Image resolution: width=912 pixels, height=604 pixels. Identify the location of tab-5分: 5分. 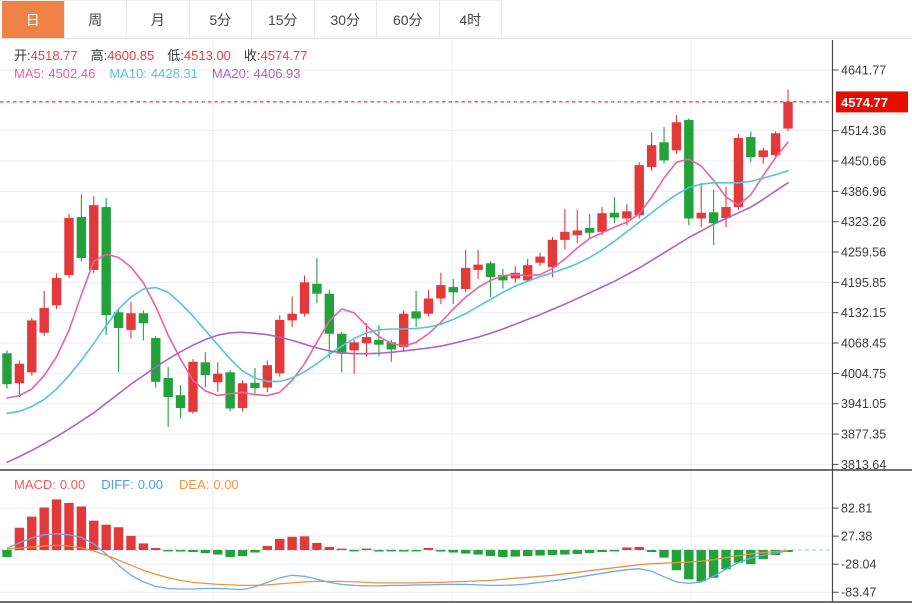
(220, 19).